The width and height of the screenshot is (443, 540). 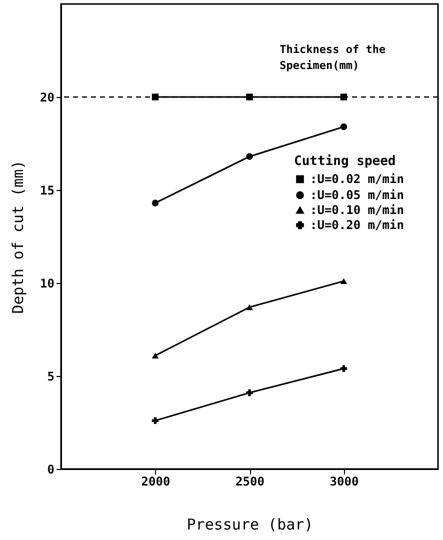 I want to click on legend-label: :U=0.20 m/min, so click(x=357, y=225).